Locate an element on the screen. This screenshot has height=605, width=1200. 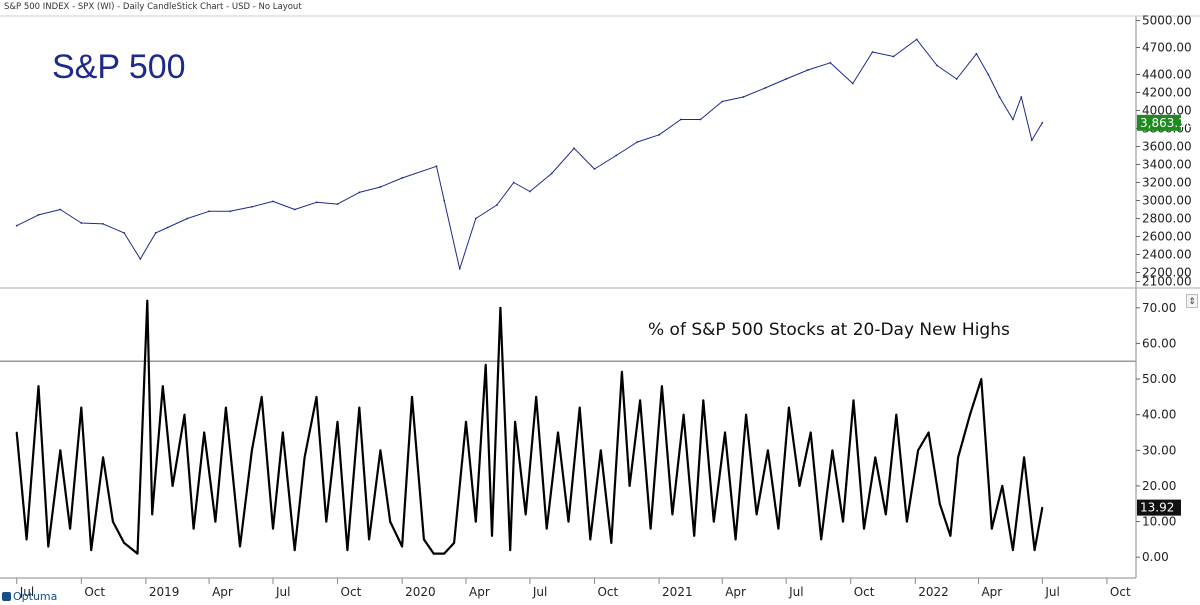
y-tick-label: 20.00 is located at coordinates (1159, 486).